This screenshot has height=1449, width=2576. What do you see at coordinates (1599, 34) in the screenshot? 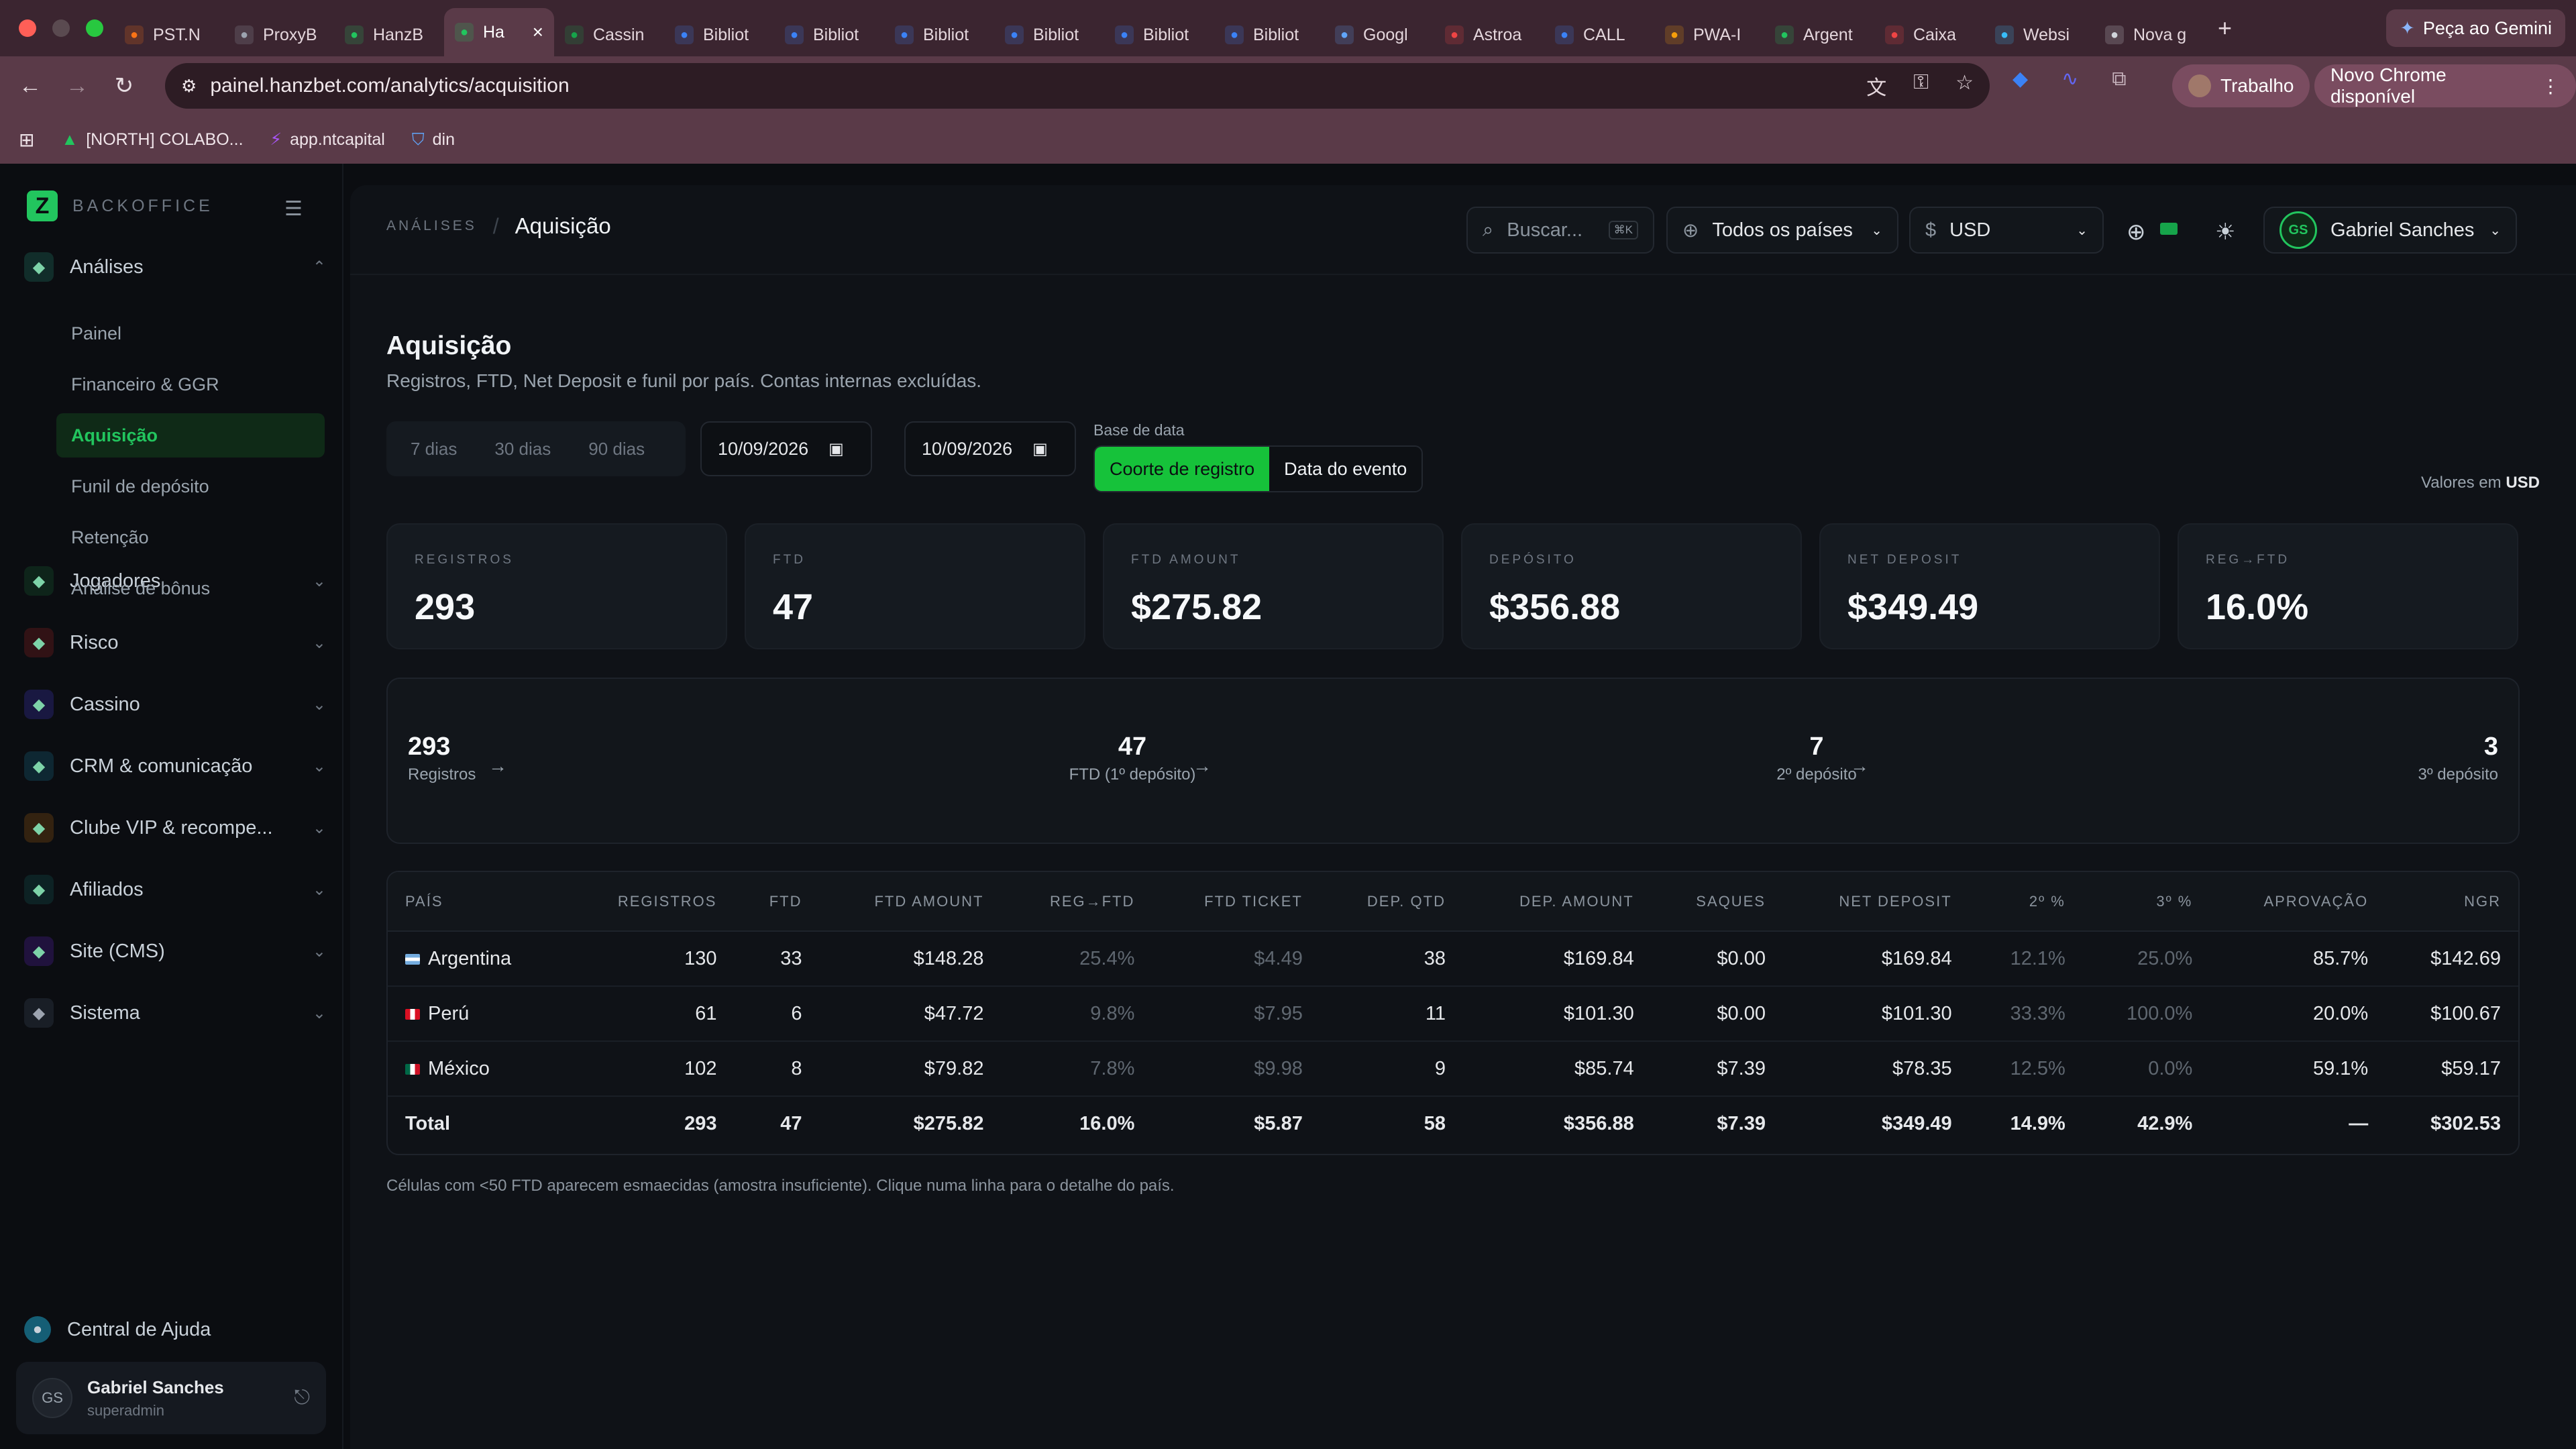
I see `browser-tab: ● CALL` at bounding box center [1599, 34].